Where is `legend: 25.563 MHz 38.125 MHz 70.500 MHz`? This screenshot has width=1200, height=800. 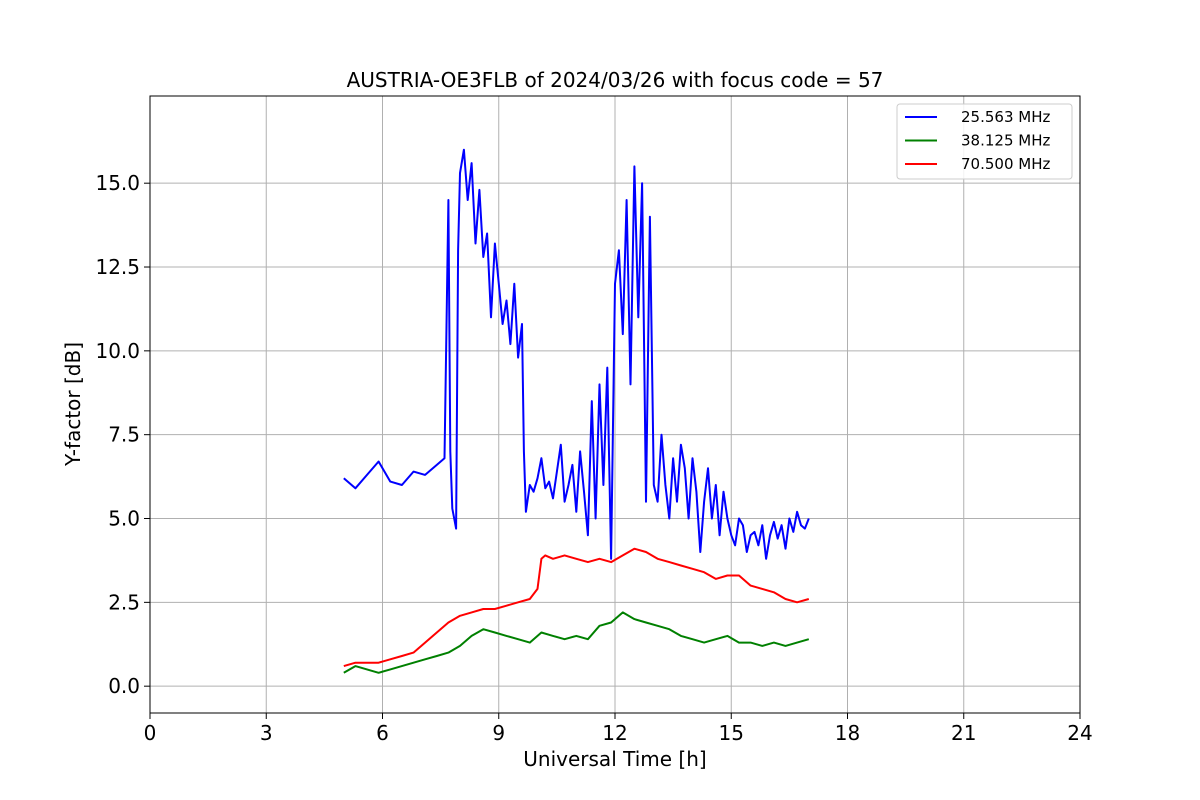 legend: 25.563 MHz 38.125 MHz 70.500 MHz is located at coordinates (984, 141).